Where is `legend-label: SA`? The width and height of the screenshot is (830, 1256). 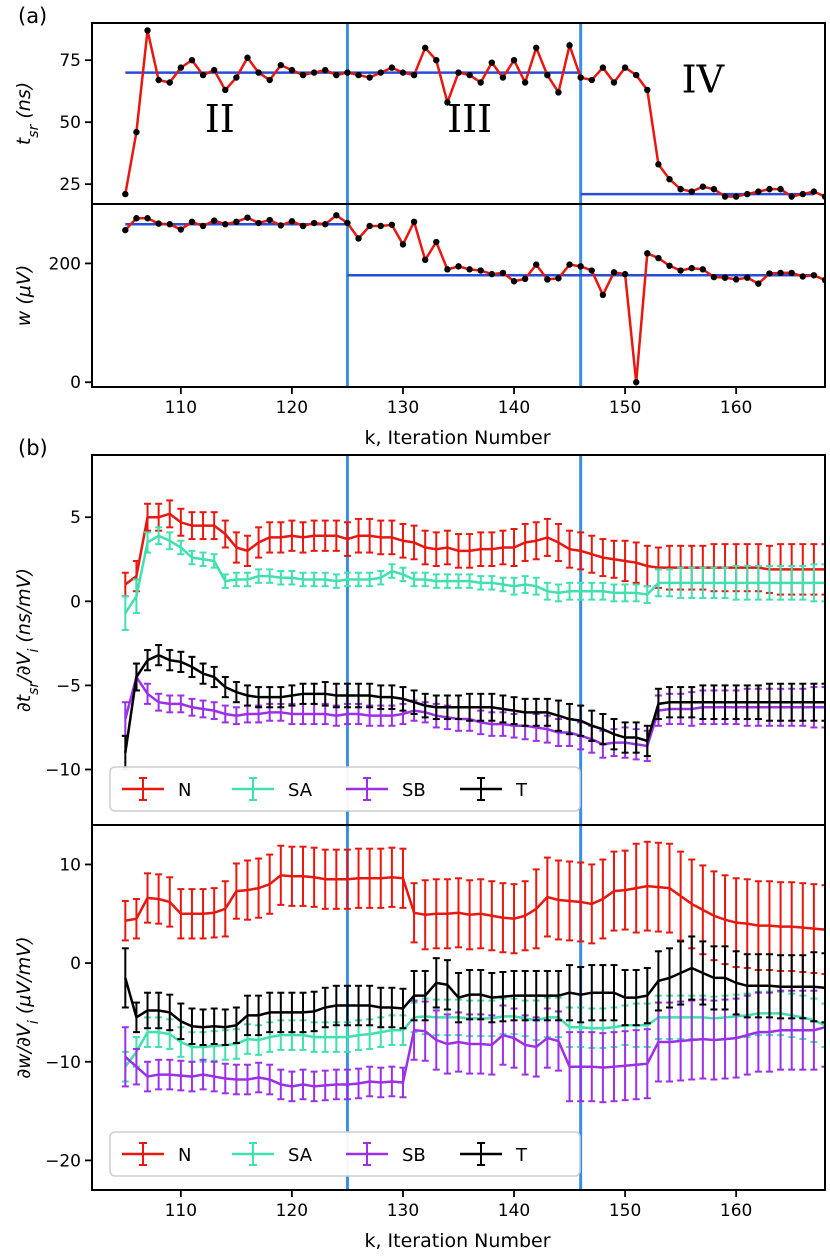
legend-label: SA is located at coordinates (300, 790).